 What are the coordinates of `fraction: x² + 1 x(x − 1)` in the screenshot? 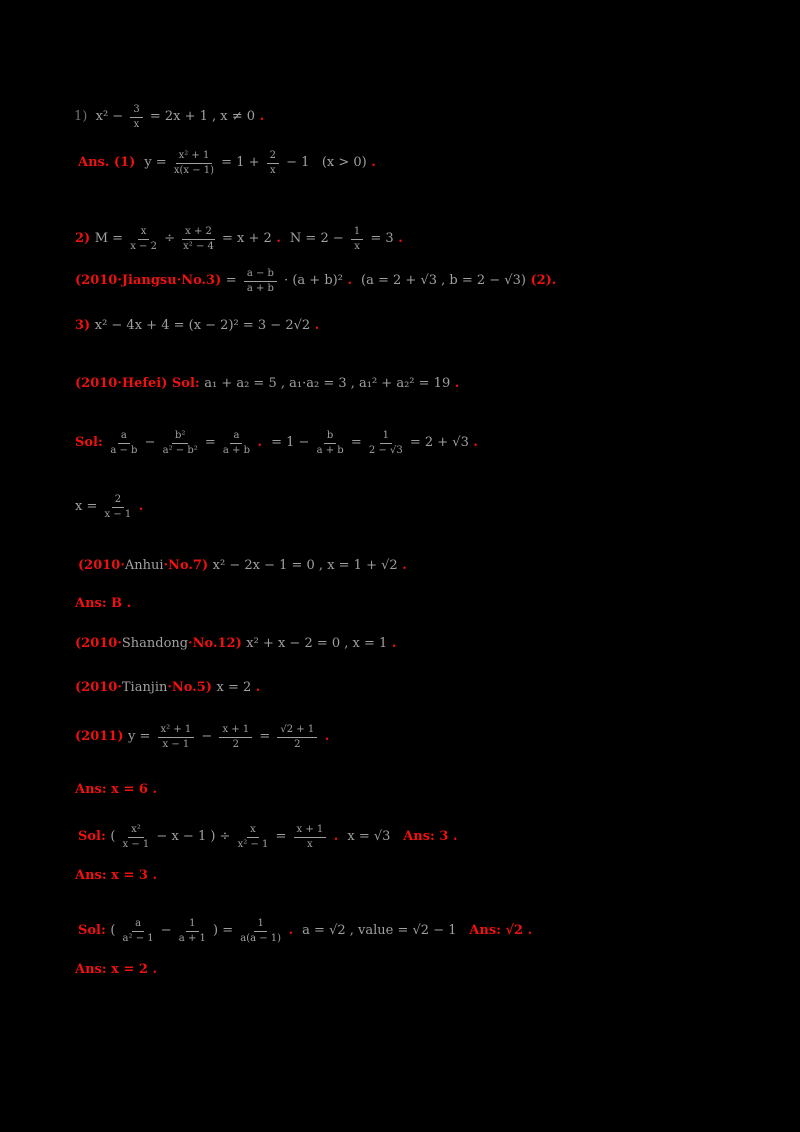 It's located at (194, 163).